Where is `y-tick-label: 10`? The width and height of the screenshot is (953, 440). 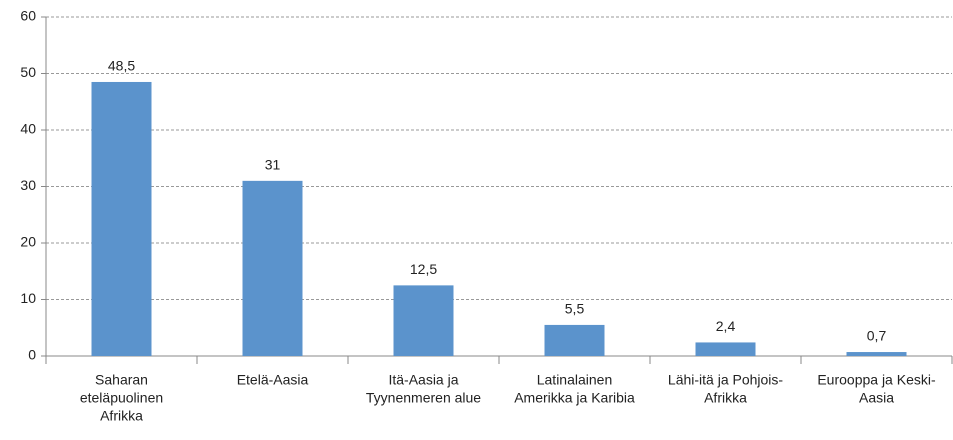
y-tick-label: 10 is located at coordinates (28, 298).